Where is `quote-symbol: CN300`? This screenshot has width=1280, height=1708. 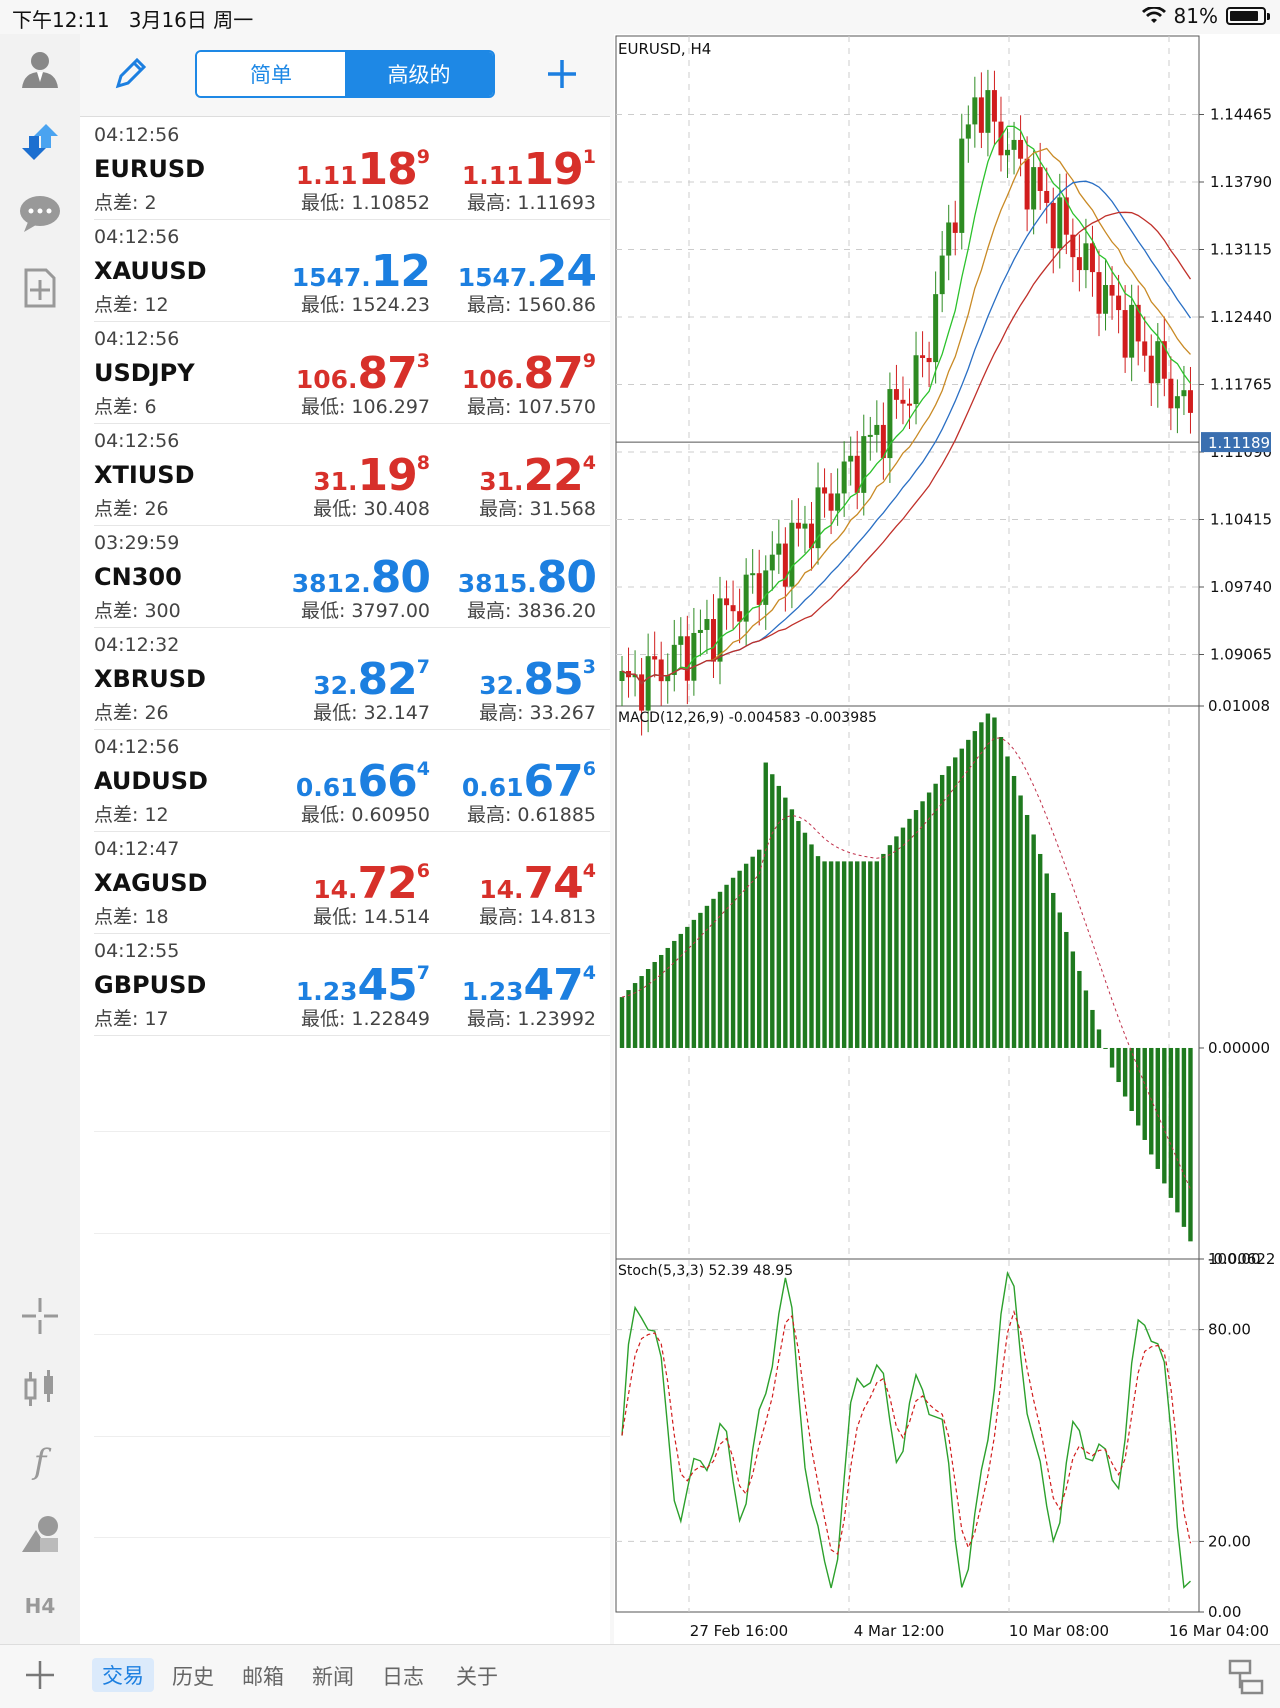 quote-symbol: CN300 is located at coordinates (138, 577).